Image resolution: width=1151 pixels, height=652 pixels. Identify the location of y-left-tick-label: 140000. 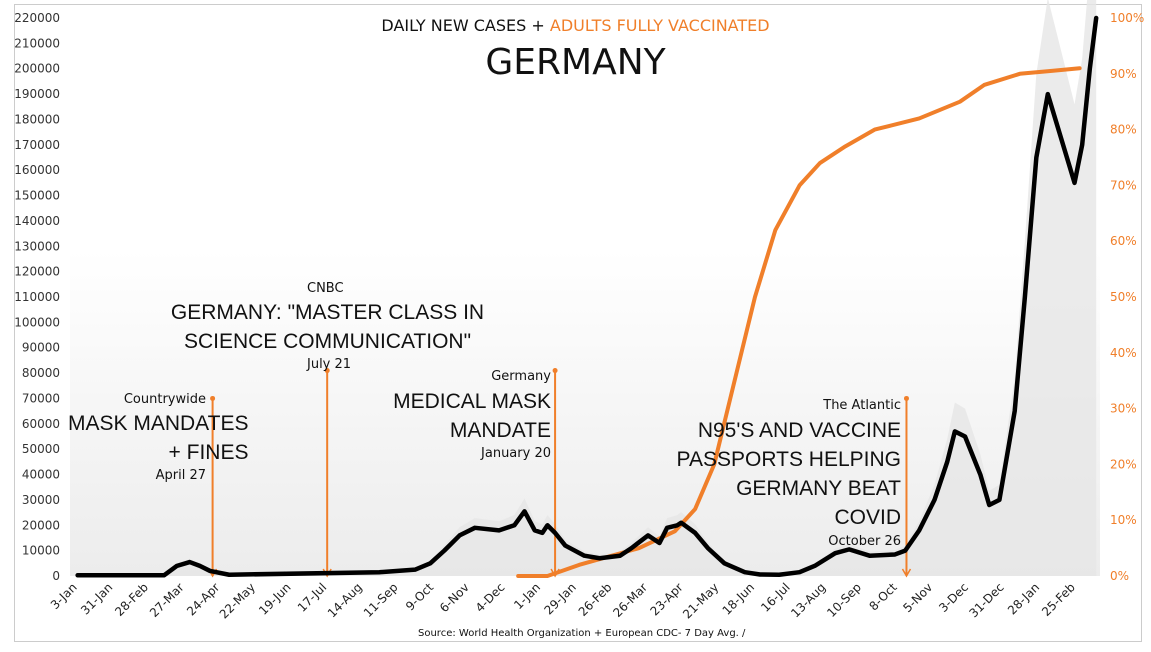
(37, 221).